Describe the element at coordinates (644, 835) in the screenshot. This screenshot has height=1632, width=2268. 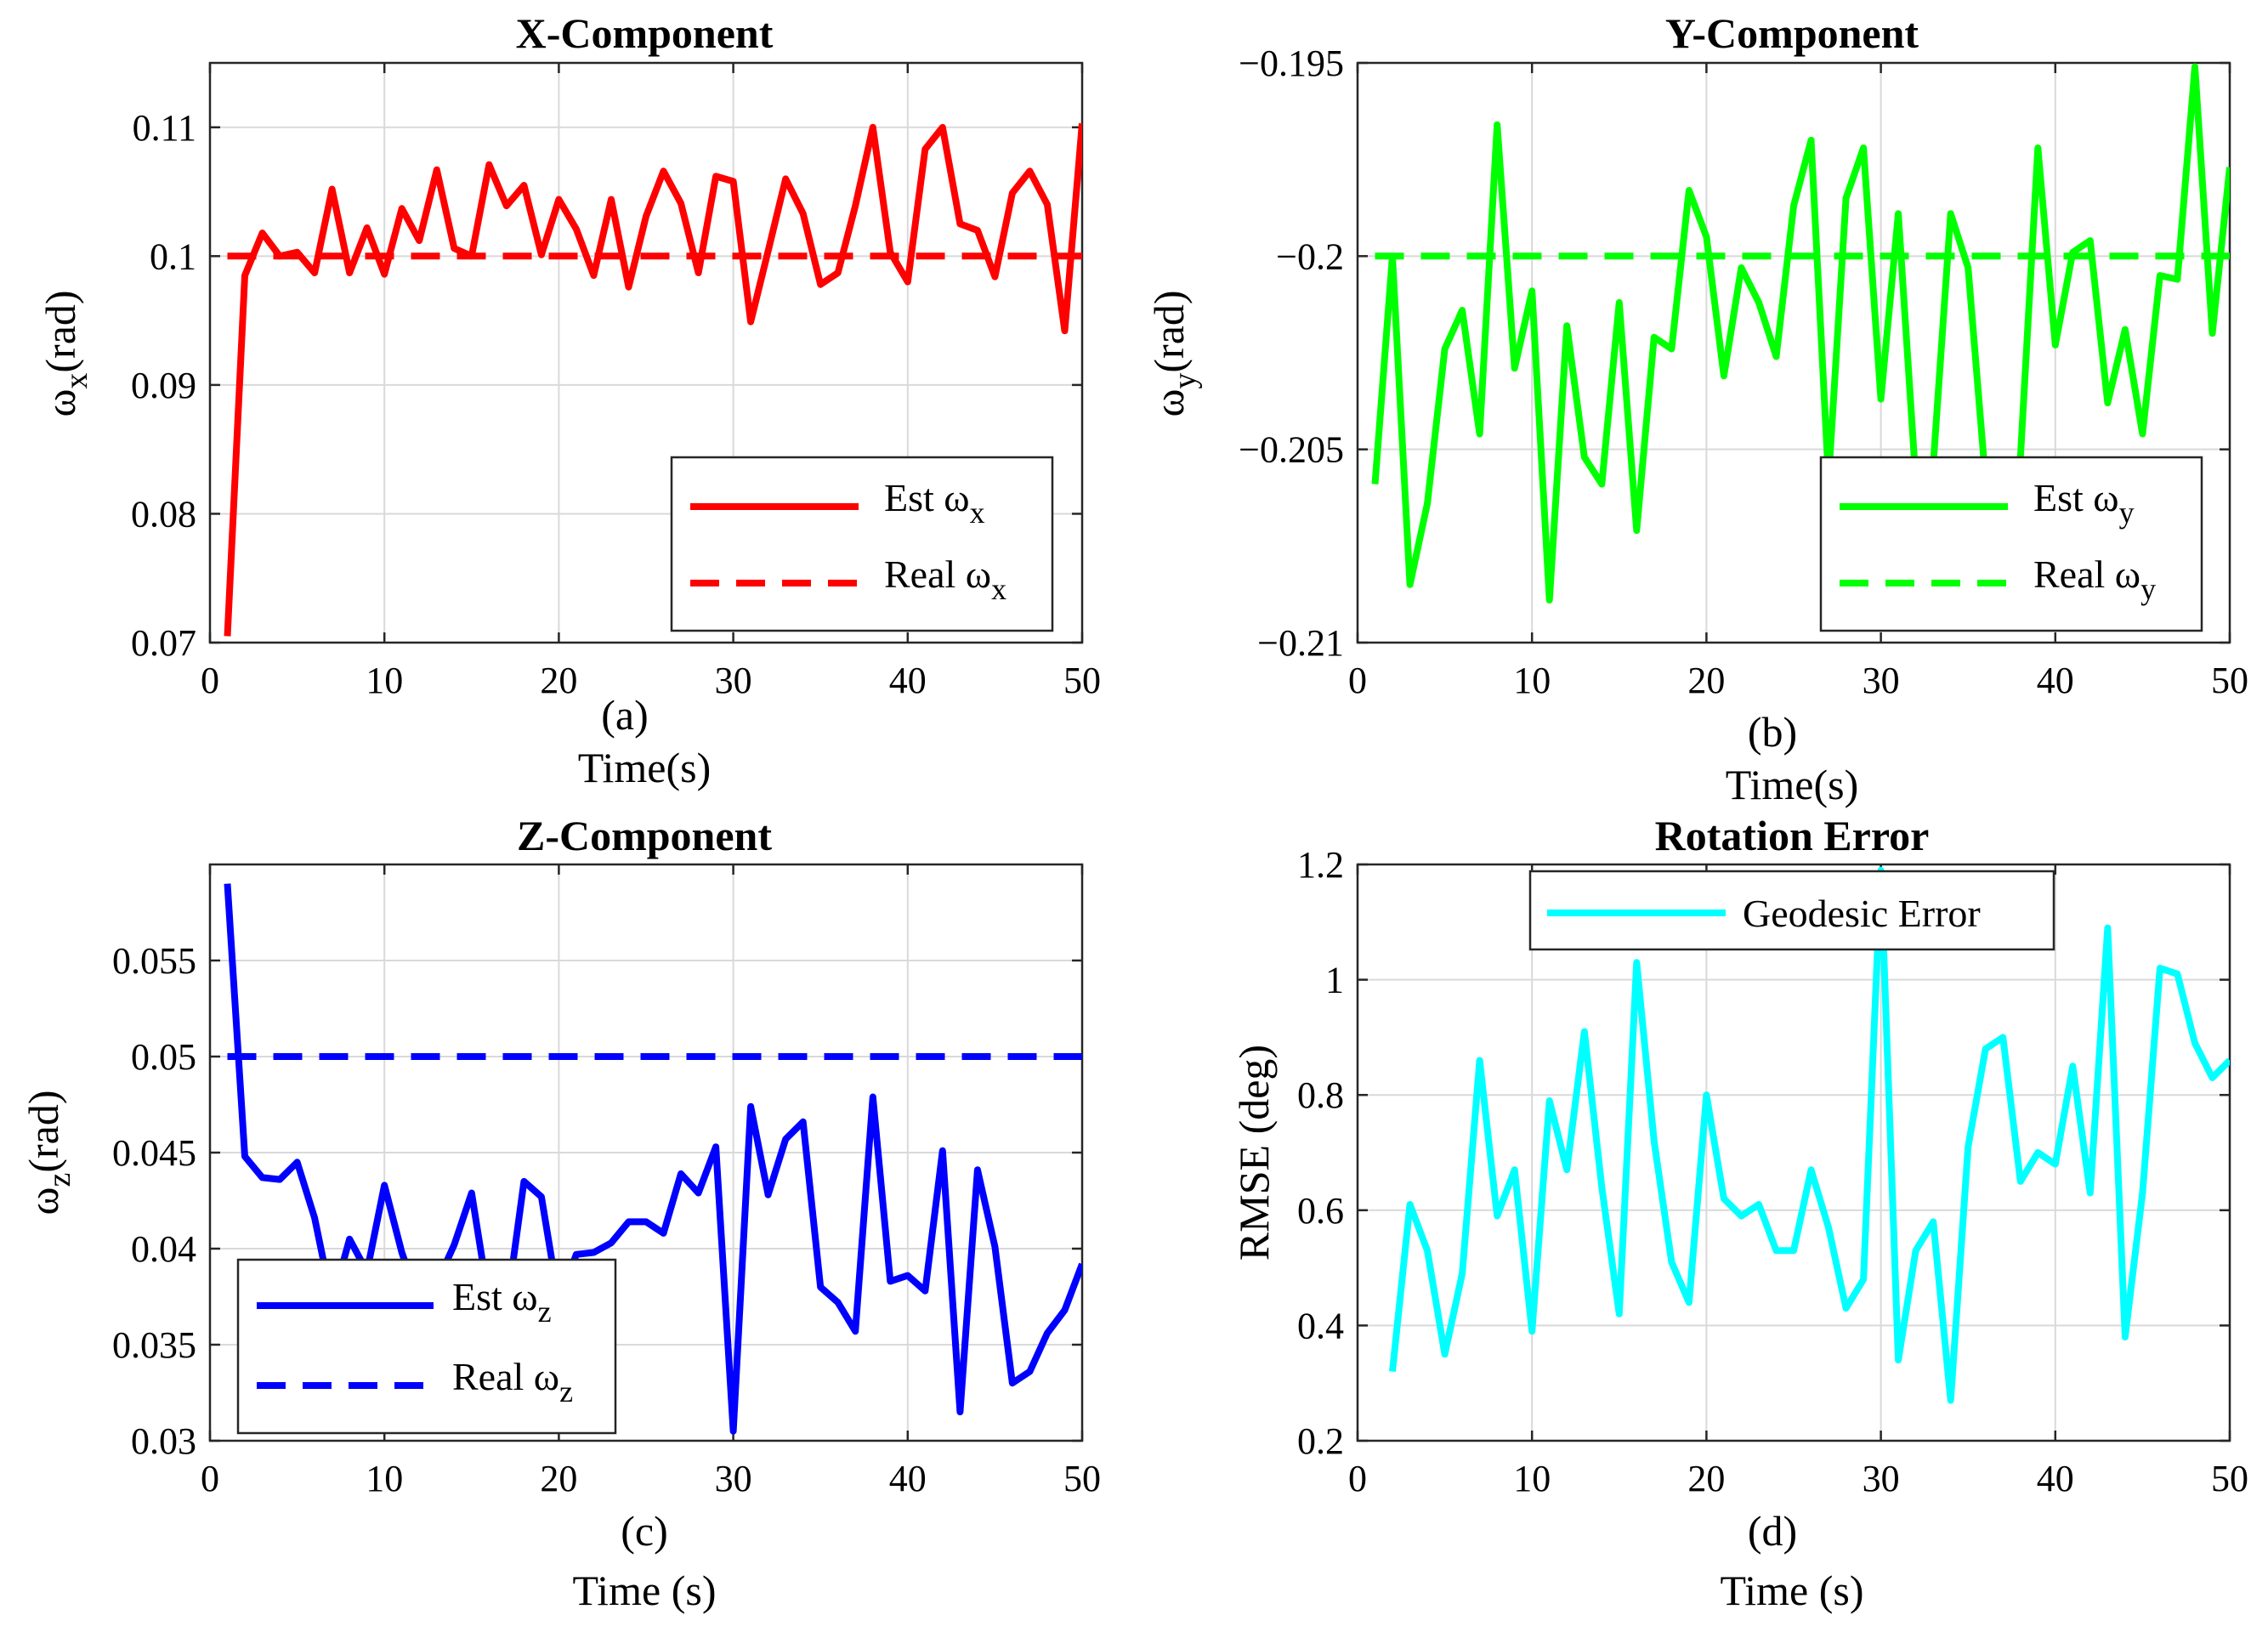
I see `panel-c-title: Z-Component` at that location.